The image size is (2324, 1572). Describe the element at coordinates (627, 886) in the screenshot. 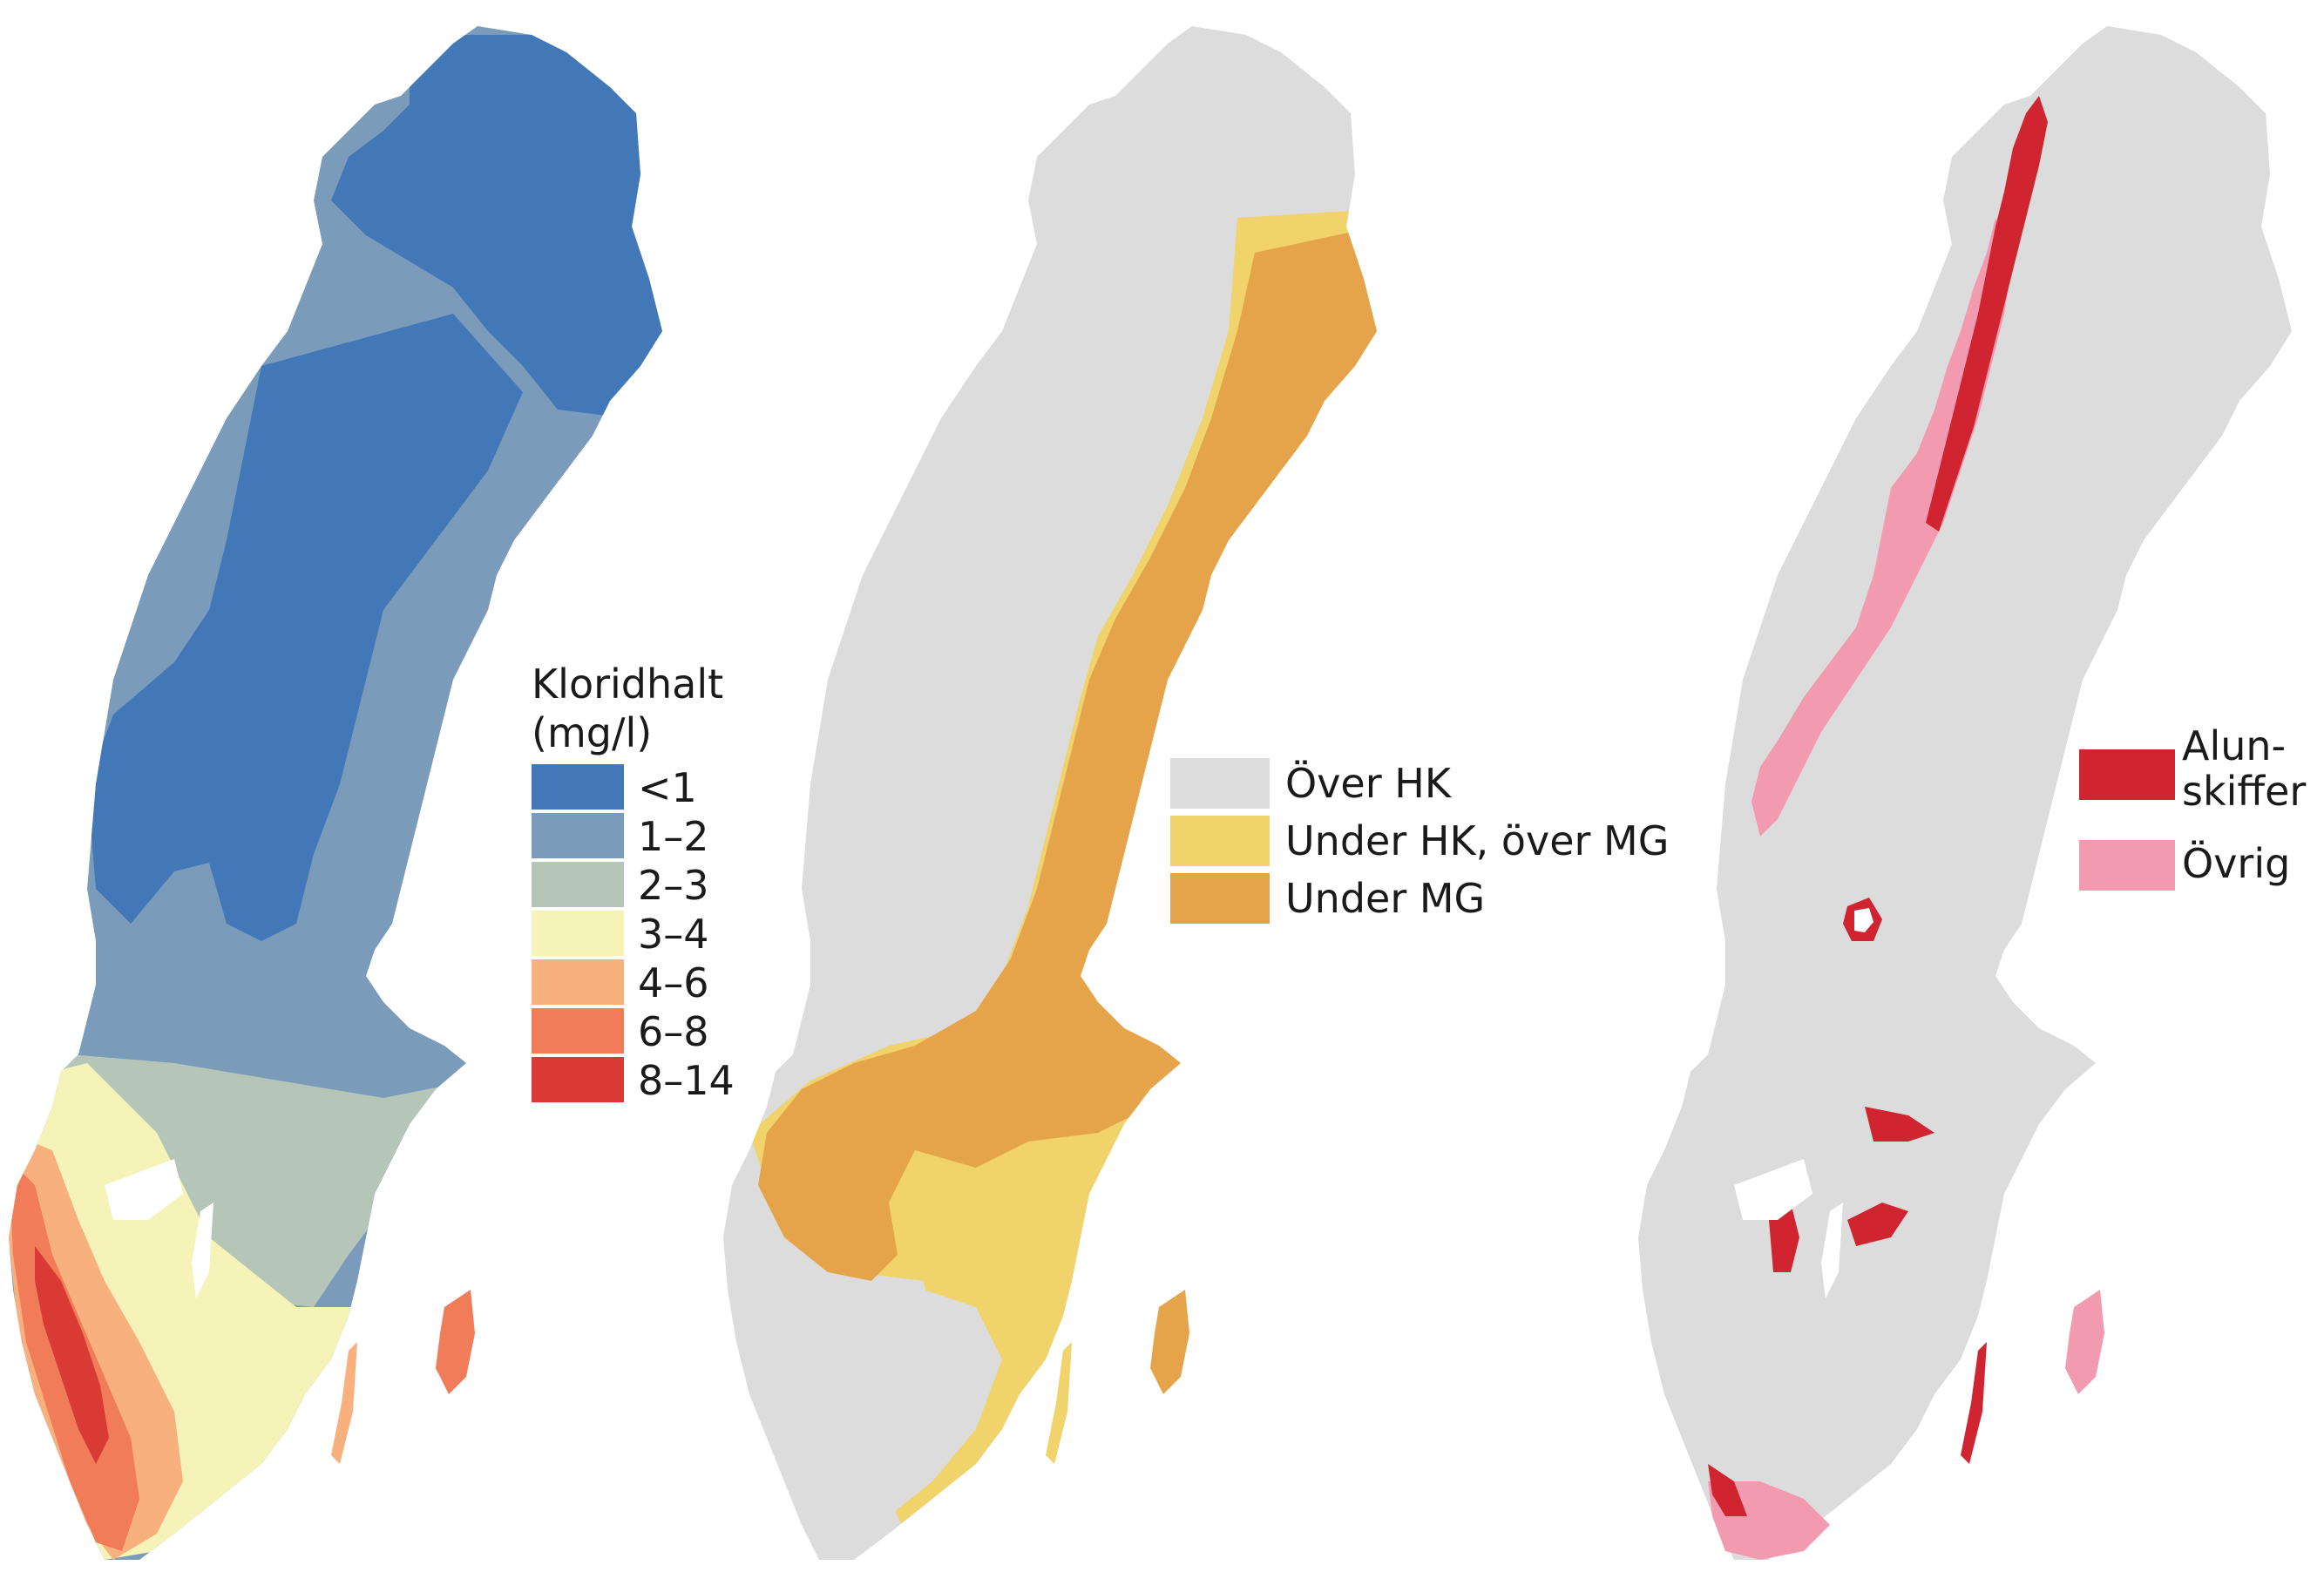

I see `legend-item-2-3: 2–3` at that location.